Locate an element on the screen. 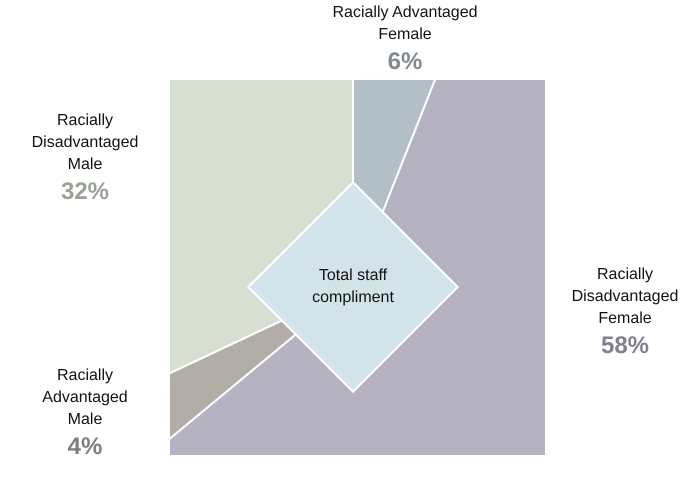 Image resolution: width=695 pixels, height=479 pixels. data-label: 58% is located at coordinates (625, 346).